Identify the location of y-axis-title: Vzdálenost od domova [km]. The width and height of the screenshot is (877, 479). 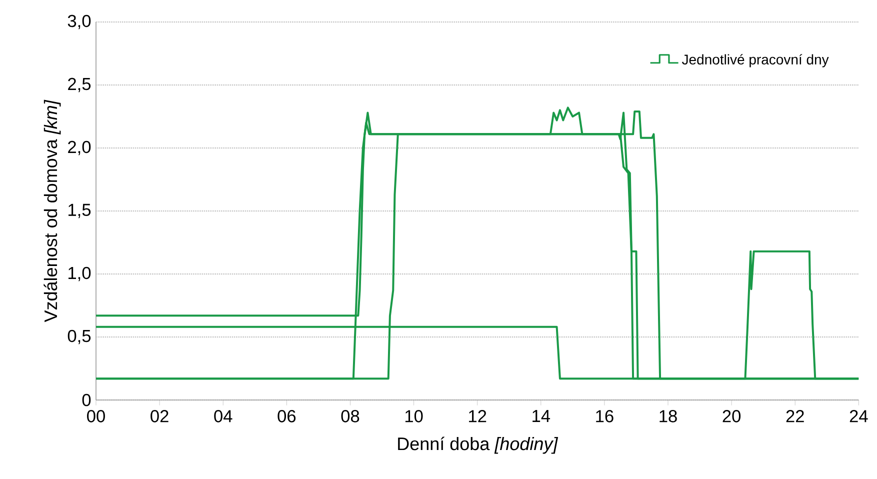
(52, 211).